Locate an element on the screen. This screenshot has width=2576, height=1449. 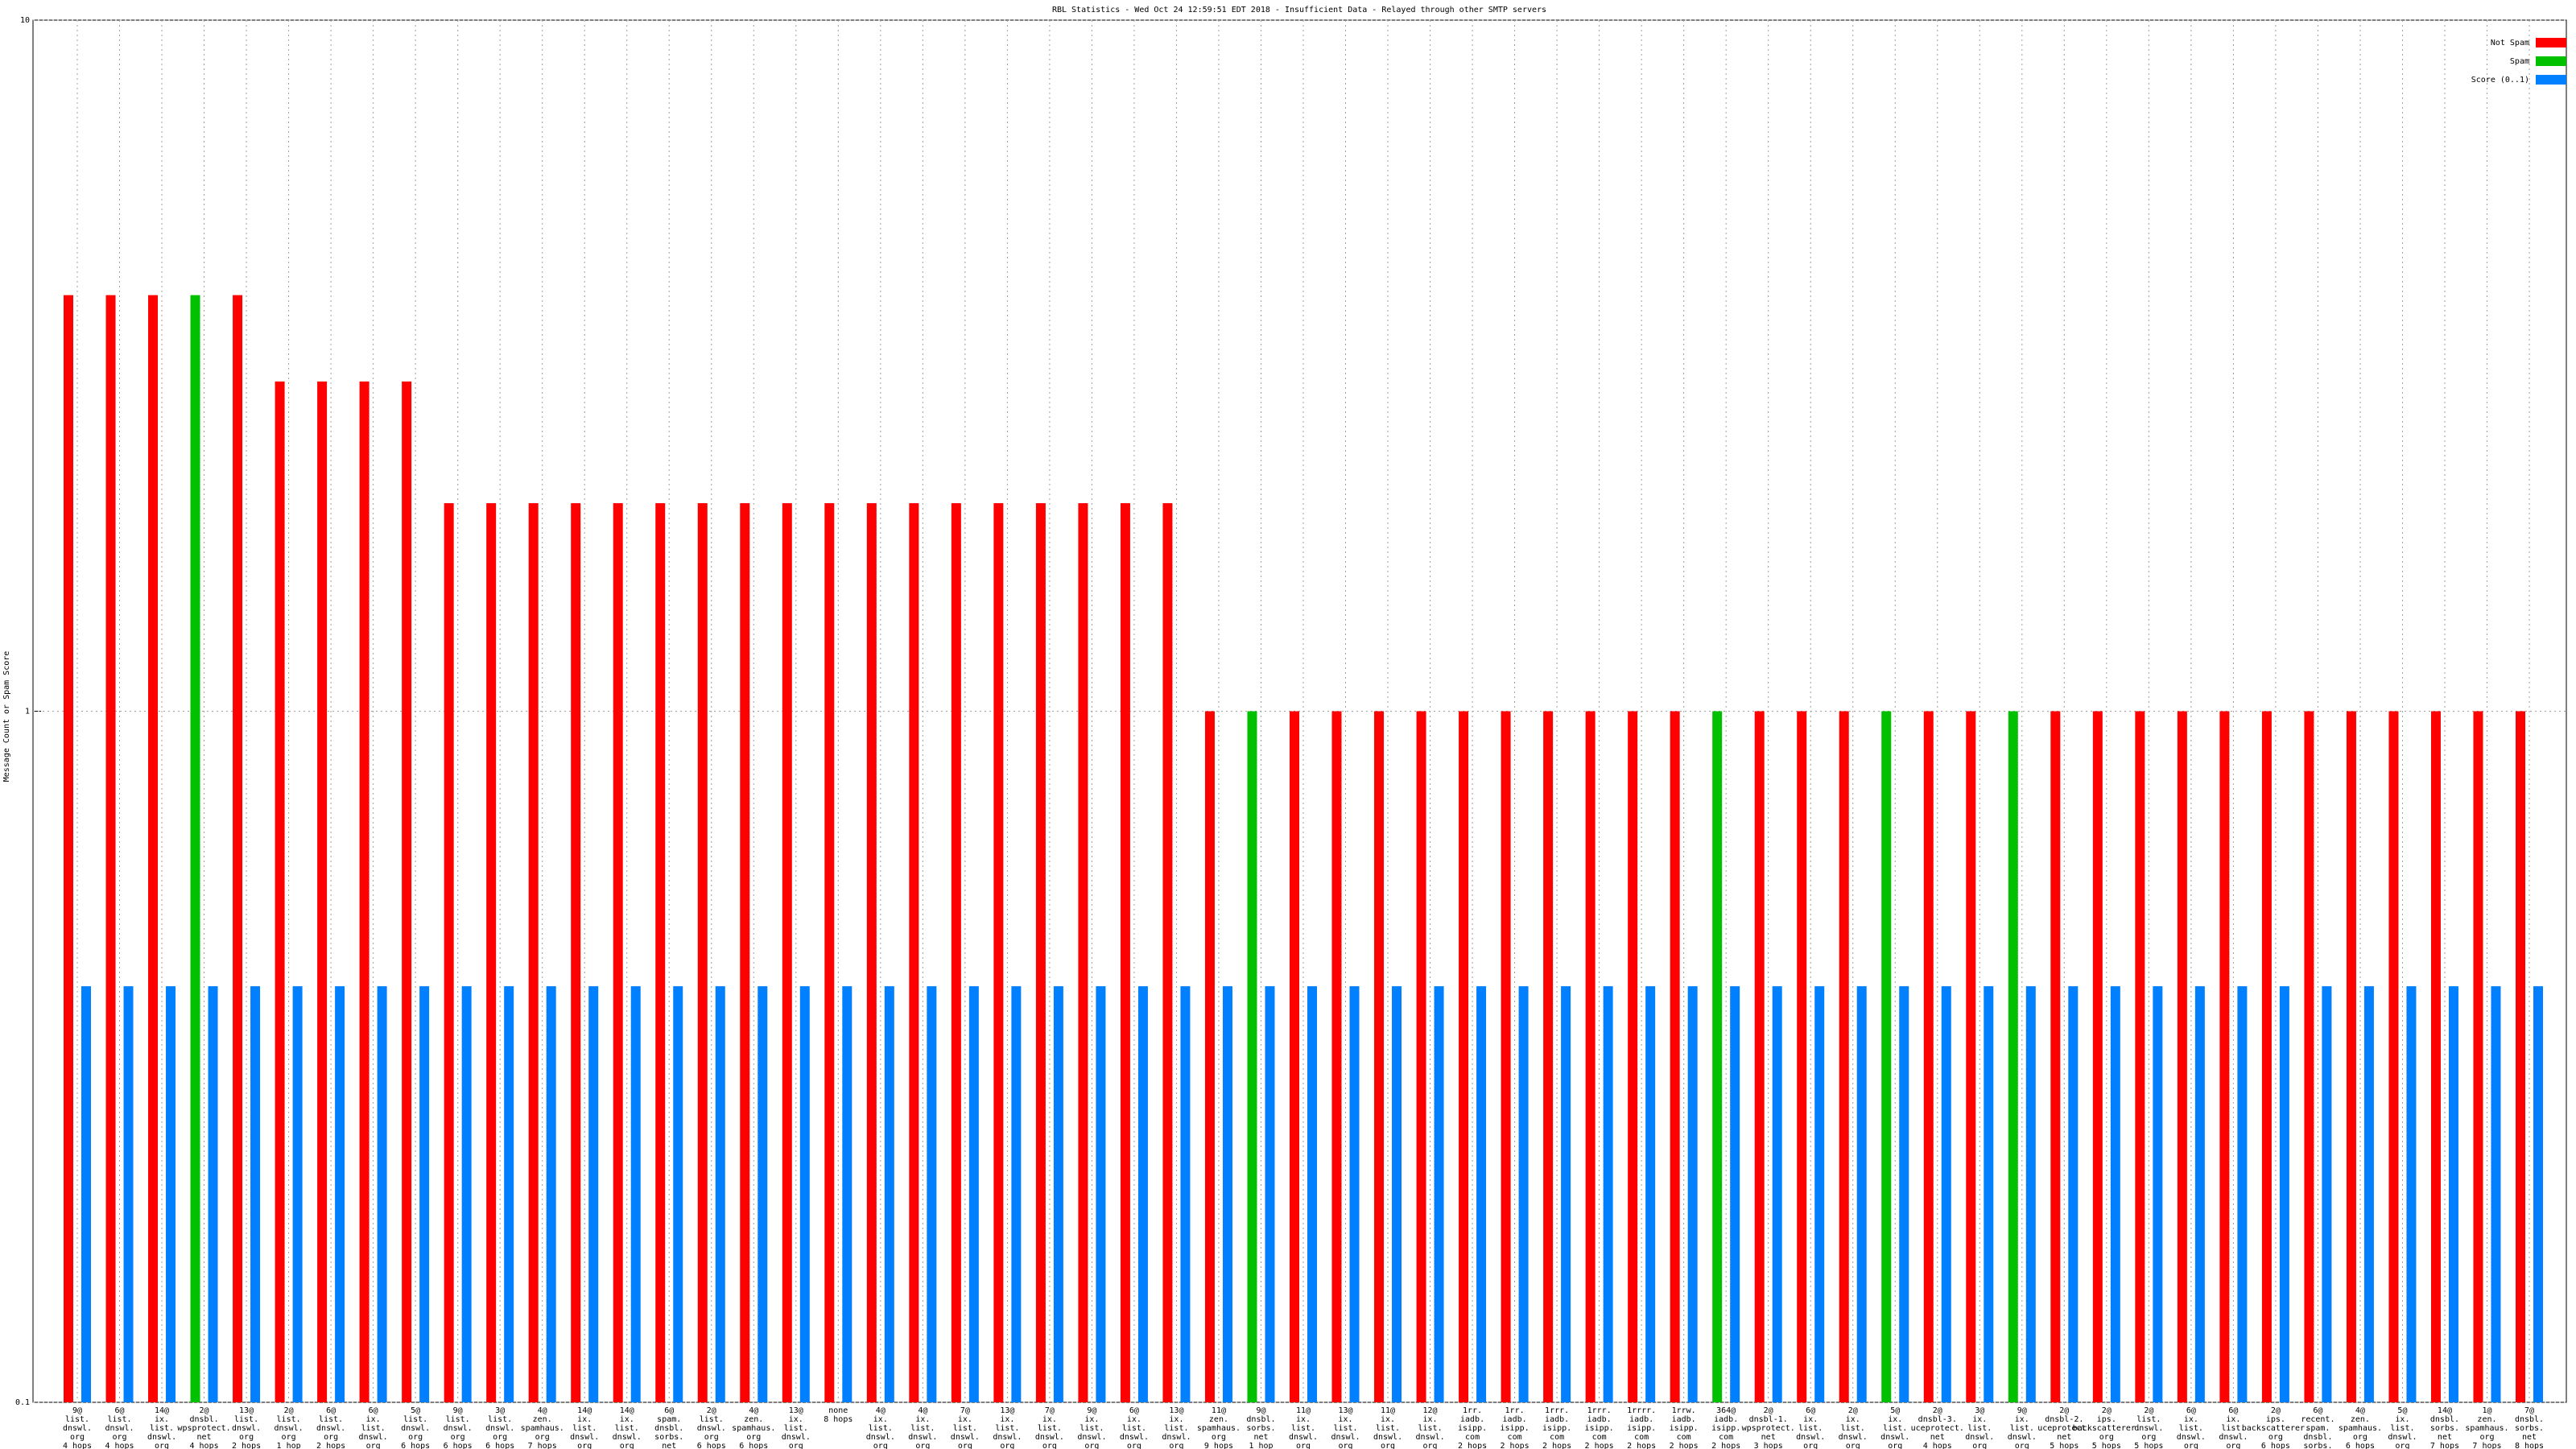
x-tick-label: ips. is located at coordinates (2106, 1419).